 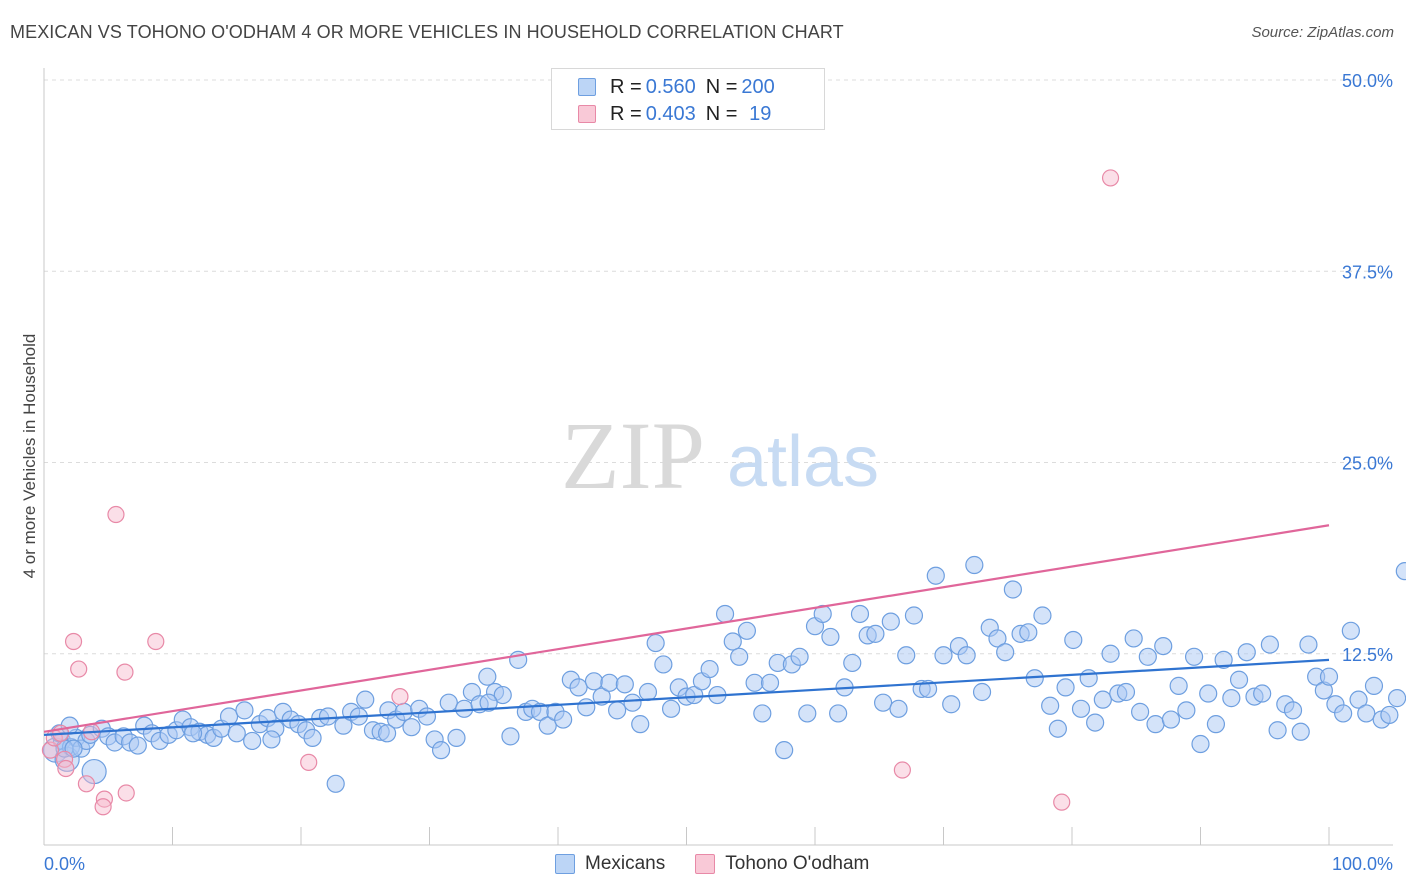 What do you see at coordinates (688, 99) in the screenshot?
I see `stats-legend: R = 0.560 N = 200 R = 0.403 N = 19` at bounding box center [688, 99].